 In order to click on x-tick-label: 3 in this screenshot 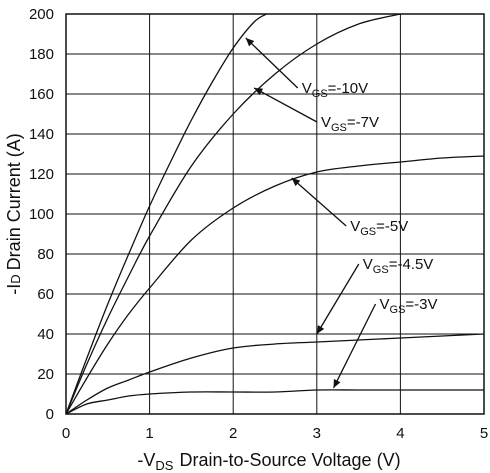, I will do `click(317, 433)`.